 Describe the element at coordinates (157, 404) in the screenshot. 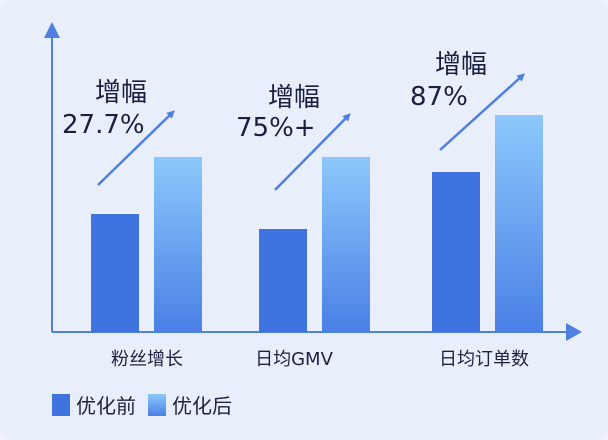

I see `legend-swatch-after` at that location.